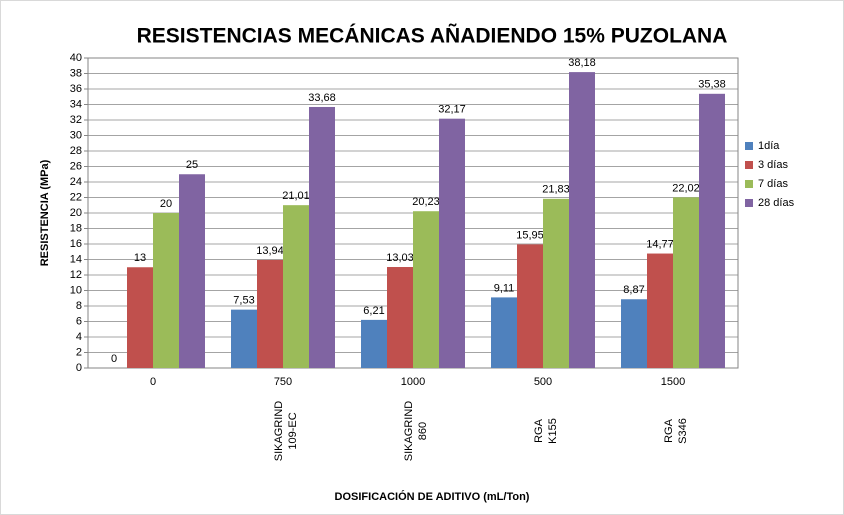 Image resolution: width=844 pixels, height=515 pixels. What do you see at coordinates (76, 275) in the screenshot?
I see `y-tick-label: 12` at bounding box center [76, 275].